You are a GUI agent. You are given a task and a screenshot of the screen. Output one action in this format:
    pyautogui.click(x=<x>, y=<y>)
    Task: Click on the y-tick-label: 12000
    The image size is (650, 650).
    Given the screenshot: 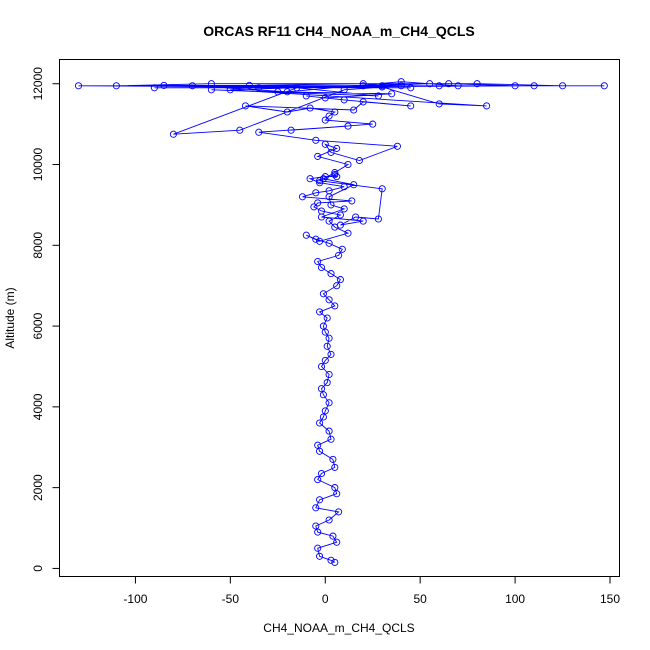 What is the action you would take?
    pyautogui.click(x=38, y=84)
    